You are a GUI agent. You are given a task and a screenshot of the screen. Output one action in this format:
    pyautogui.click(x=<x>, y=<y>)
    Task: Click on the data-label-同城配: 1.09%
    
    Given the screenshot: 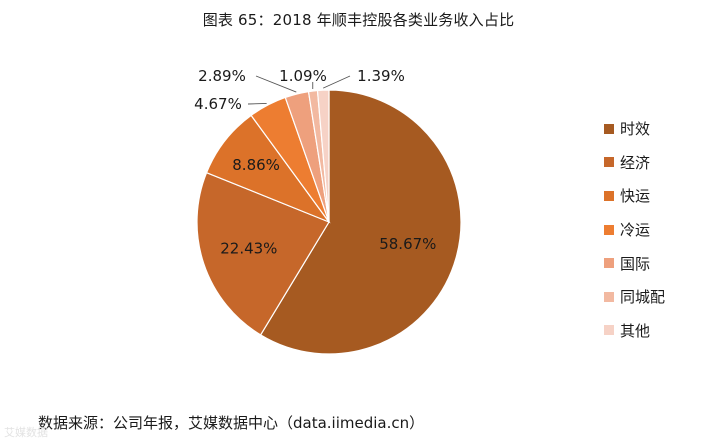 What is the action you would take?
    pyautogui.click(x=303, y=76)
    